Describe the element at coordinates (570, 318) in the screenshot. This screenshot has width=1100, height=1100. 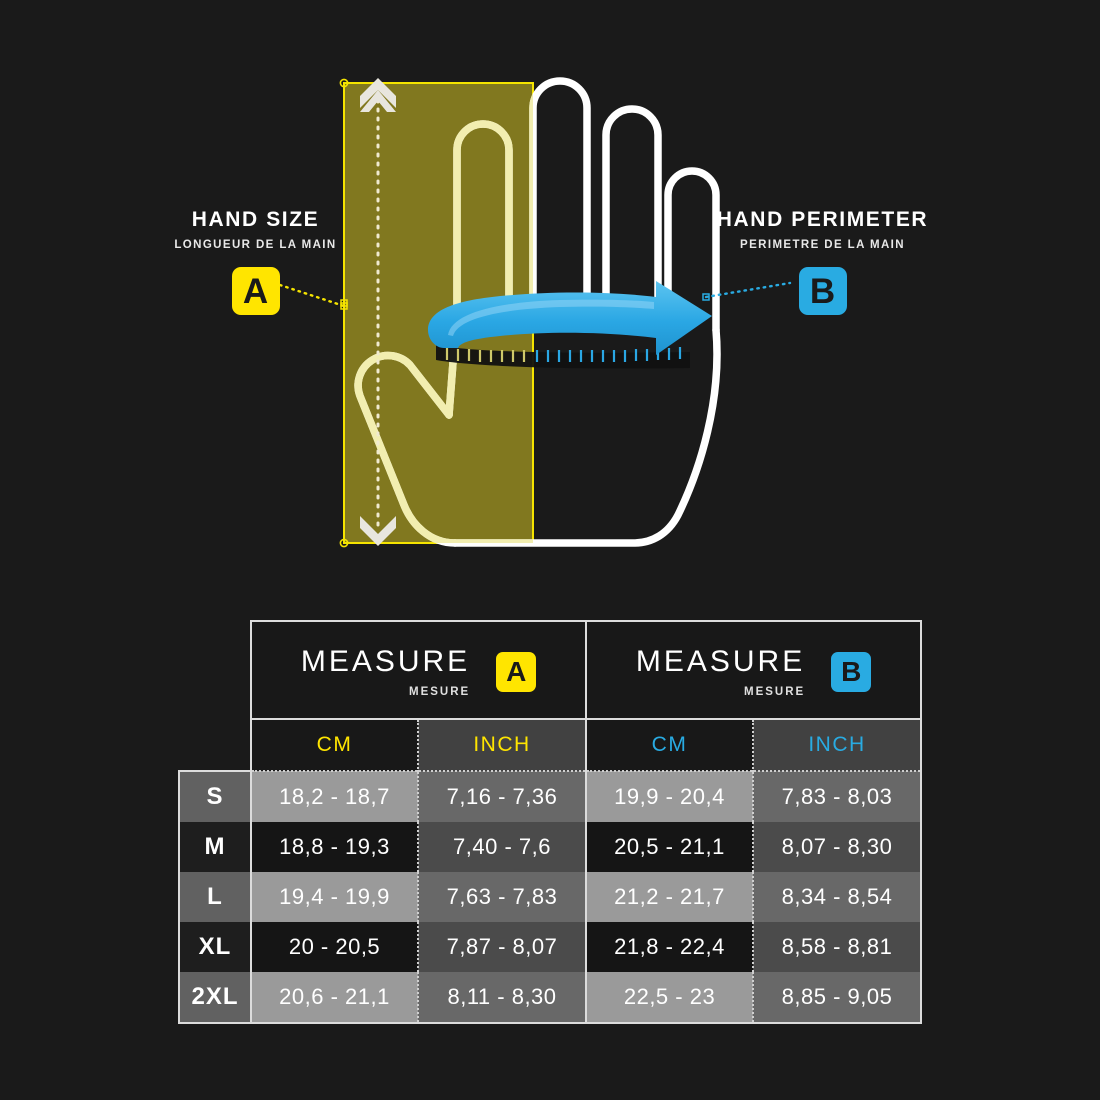
I see `perimeter-arrow-icon` at that location.